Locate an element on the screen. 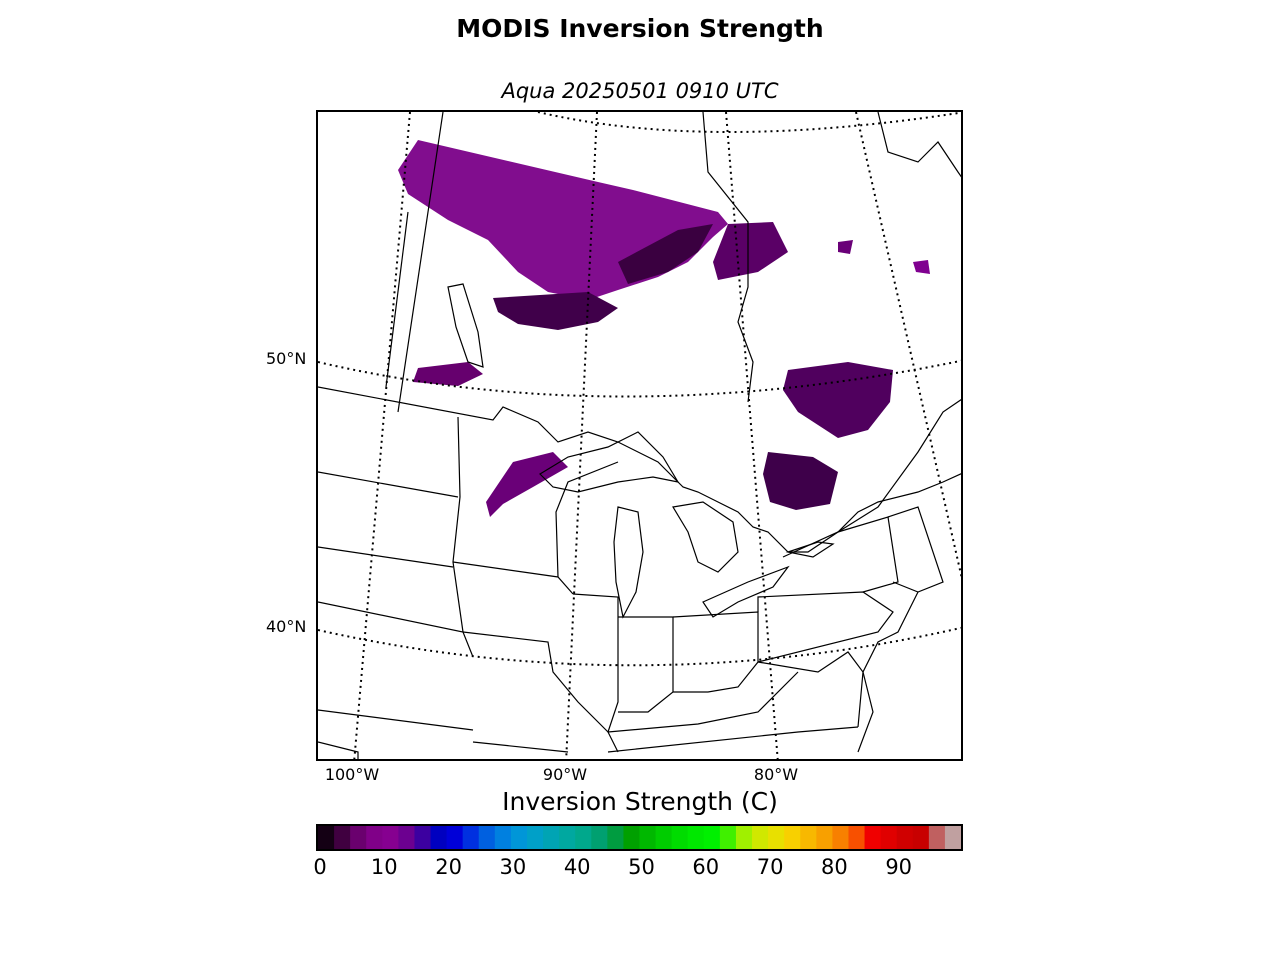 This screenshot has height=960, width=1280. lon-label-100w: 100°W is located at coordinates (352, 774).